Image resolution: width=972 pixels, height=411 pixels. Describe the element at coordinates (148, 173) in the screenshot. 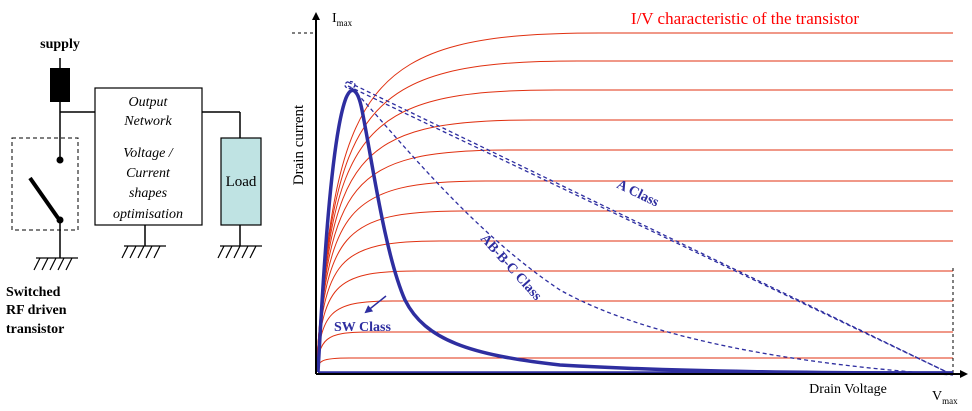

I see `network-text-4: Current` at that location.